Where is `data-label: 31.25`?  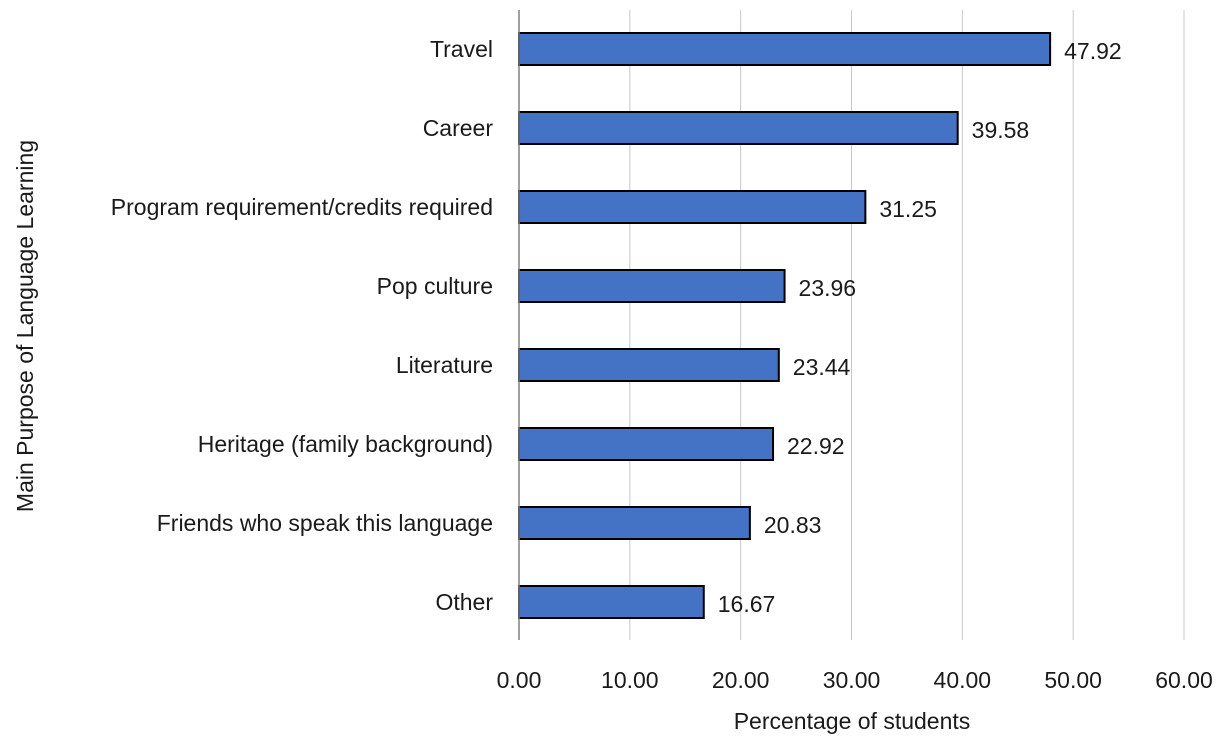 data-label: 31.25 is located at coordinates (908, 209).